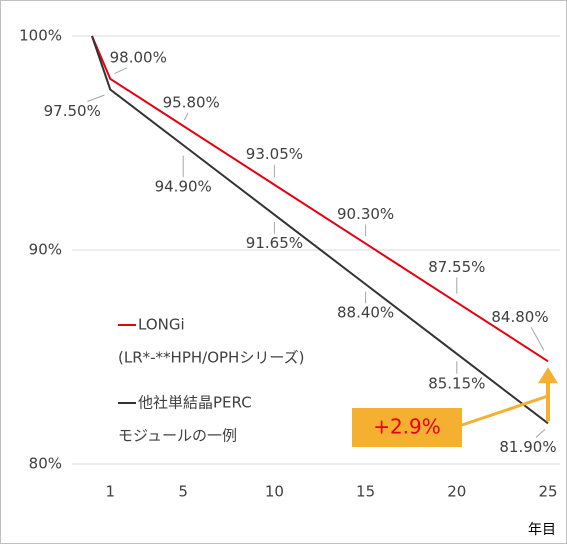  What do you see at coordinates (211, 358) in the screenshot?
I see `legend-note: (LR*-**HPH/OPHシリーズ)` at bounding box center [211, 358].